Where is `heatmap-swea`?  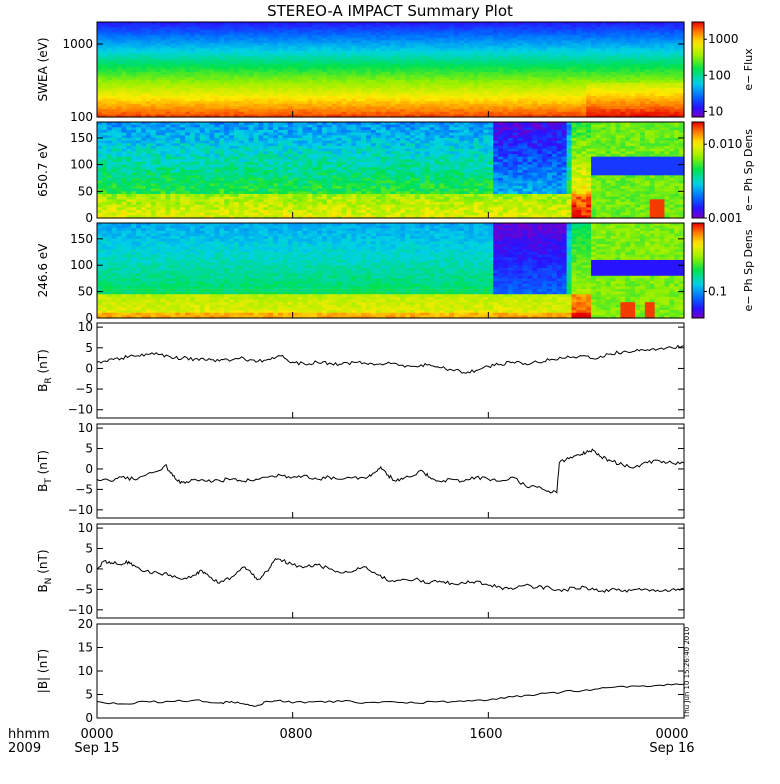
heatmap-swea is located at coordinates (391, 70).